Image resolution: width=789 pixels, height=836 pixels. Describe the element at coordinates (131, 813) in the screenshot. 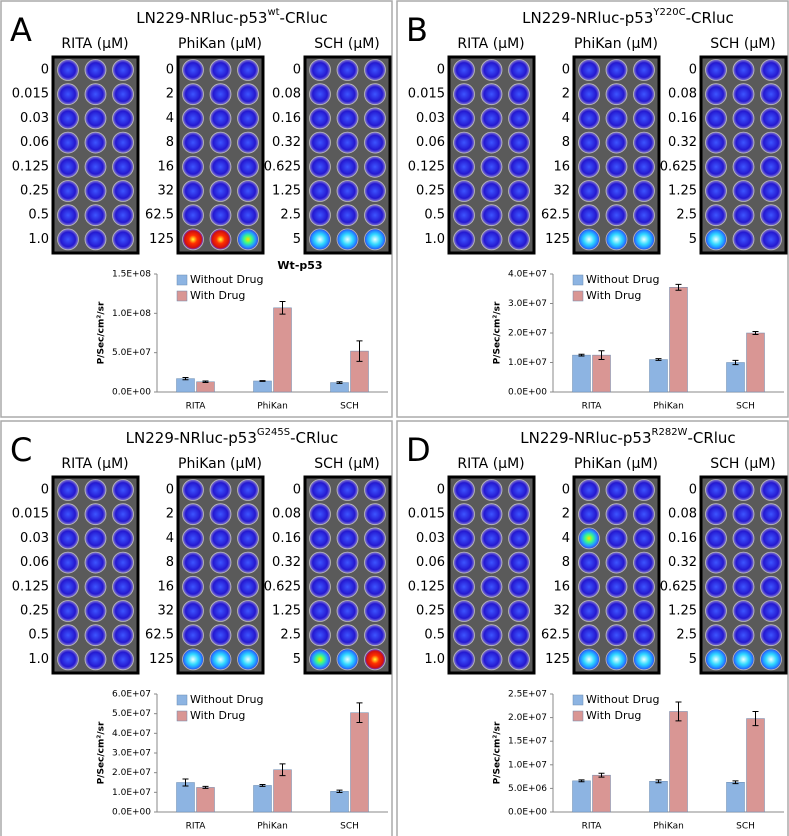

I see `y-tick-label: 0.0E+00` at that location.